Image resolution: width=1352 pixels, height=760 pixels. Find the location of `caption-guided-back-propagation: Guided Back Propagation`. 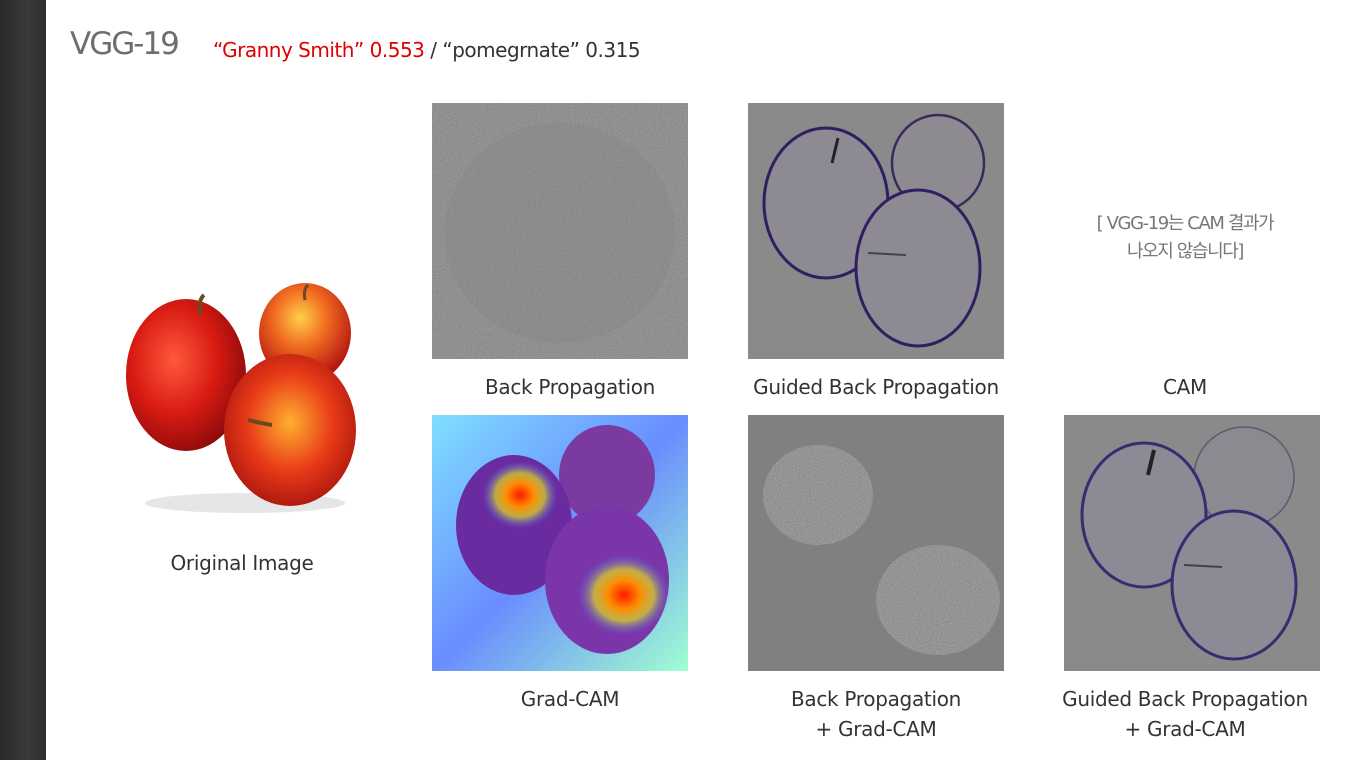

caption-guided-back-propagation: Guided Back Propagation is located at coordinates (876, 387).